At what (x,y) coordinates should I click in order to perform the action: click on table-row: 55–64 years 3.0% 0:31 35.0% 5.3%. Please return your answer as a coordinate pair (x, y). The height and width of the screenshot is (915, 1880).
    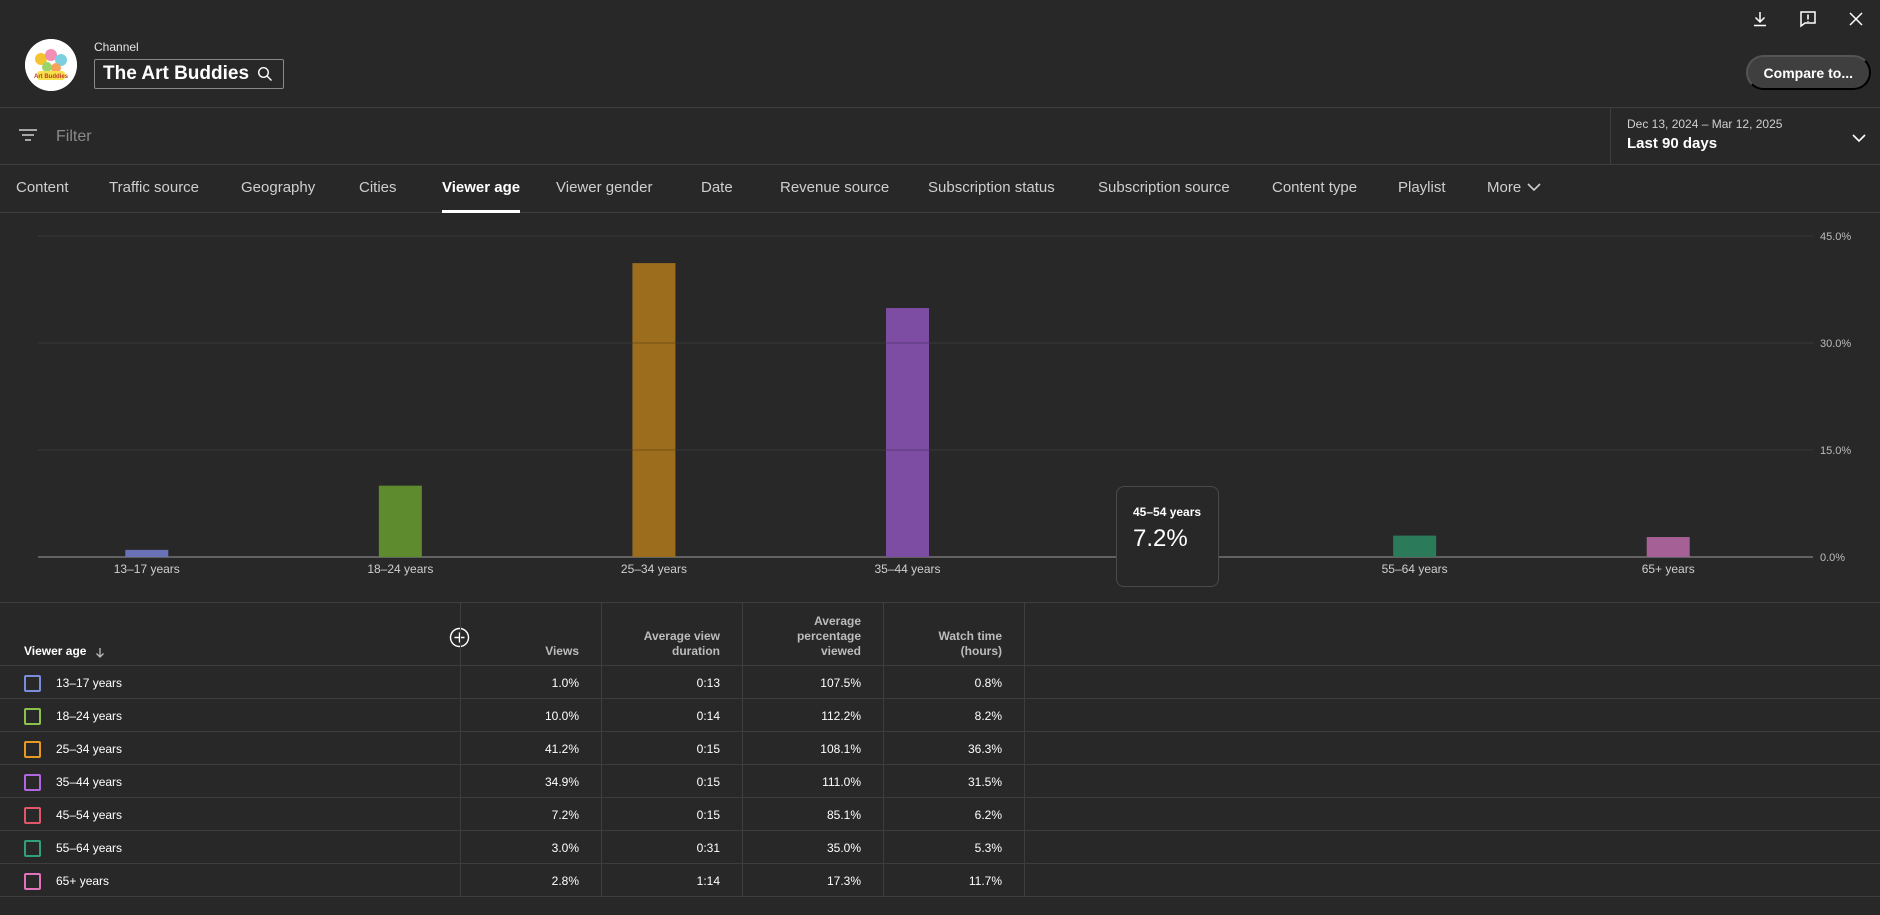
    Looking at the image, I should click on (940, 847).